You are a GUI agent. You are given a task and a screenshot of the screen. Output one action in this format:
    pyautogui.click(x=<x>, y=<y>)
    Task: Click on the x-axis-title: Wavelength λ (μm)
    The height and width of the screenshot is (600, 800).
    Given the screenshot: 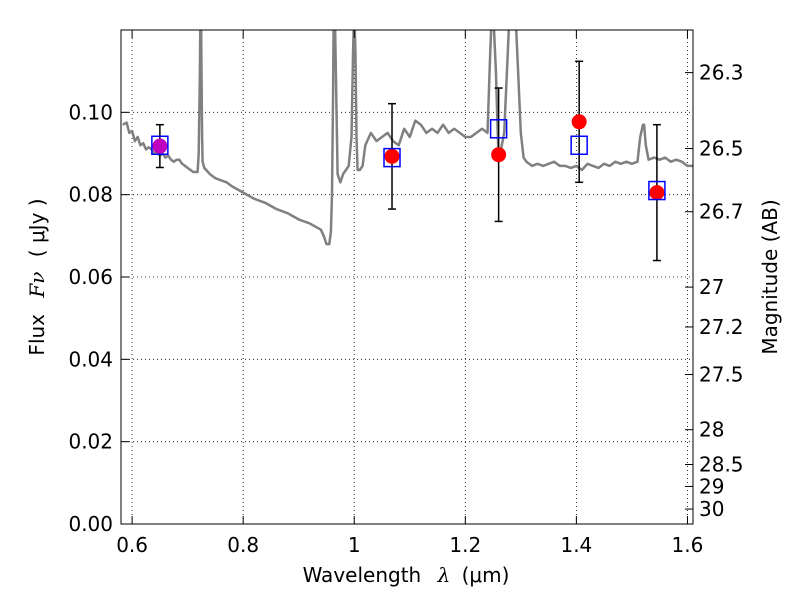 What is the action you would take?
    pyautogui.click(x=406, y=575)
    